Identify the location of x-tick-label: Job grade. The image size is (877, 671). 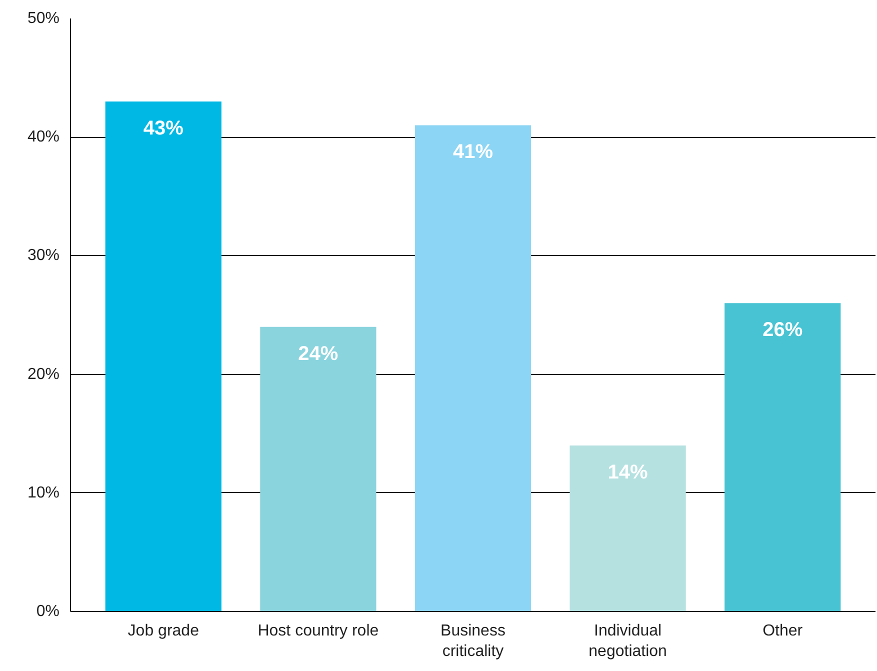
(164, 631).